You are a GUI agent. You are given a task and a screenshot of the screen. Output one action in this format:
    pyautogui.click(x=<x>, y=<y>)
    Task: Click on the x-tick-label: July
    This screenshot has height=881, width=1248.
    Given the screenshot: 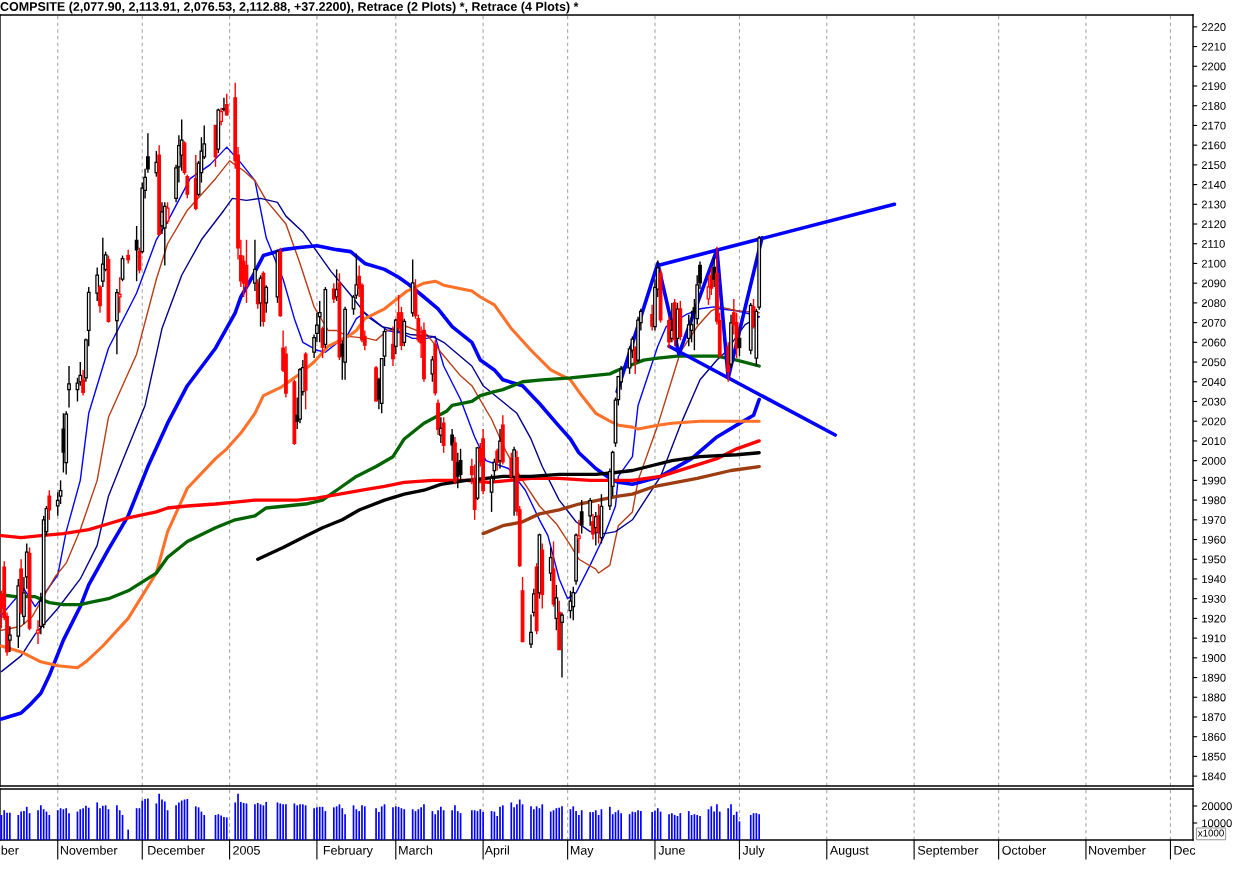 What is the action you would take?
    pyautogui.click(x=753, y=851)
    